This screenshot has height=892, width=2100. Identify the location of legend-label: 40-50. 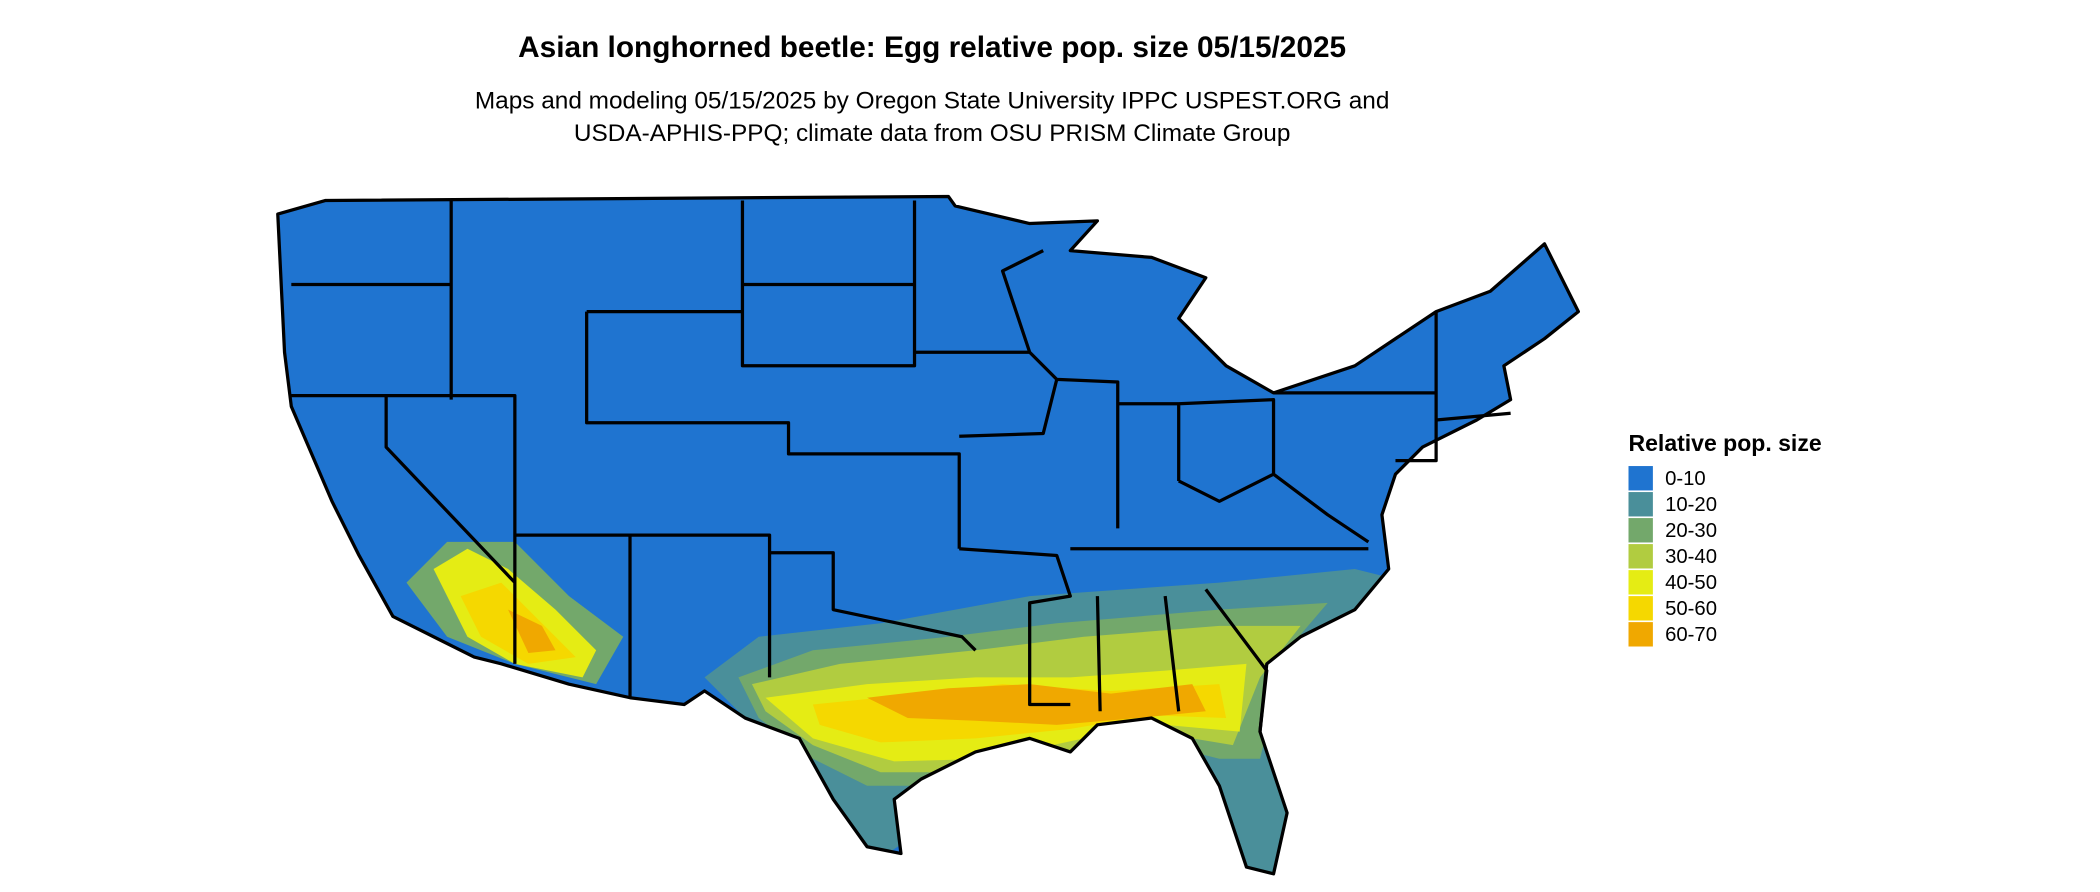
(1691, 583).